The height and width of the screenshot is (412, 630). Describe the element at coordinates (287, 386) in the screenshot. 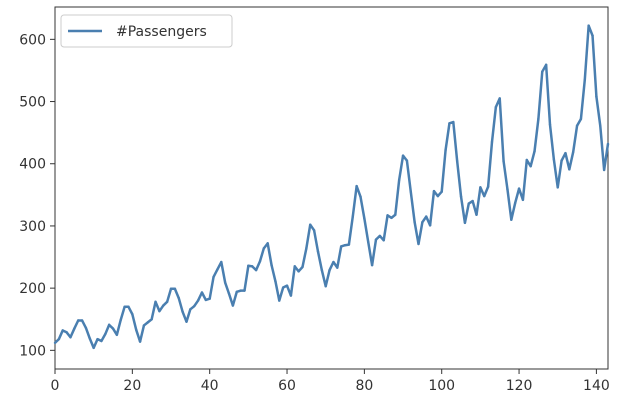

I see `x-tick-label: 60` at that location.